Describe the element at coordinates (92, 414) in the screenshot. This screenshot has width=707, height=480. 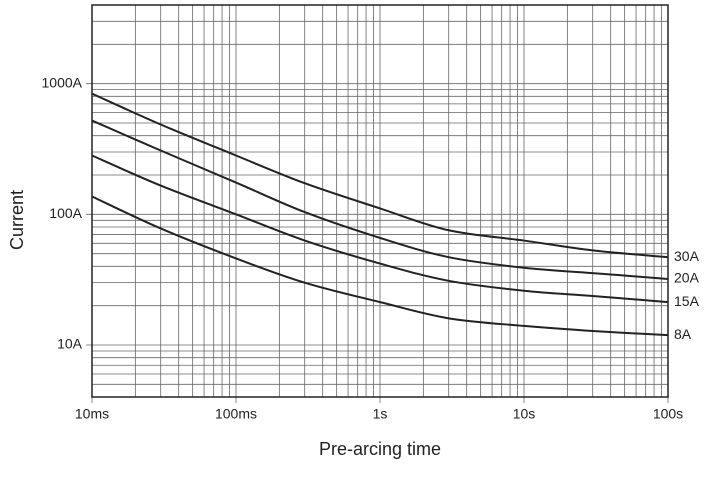
I see `x-tick-label: 10ms` at that location.